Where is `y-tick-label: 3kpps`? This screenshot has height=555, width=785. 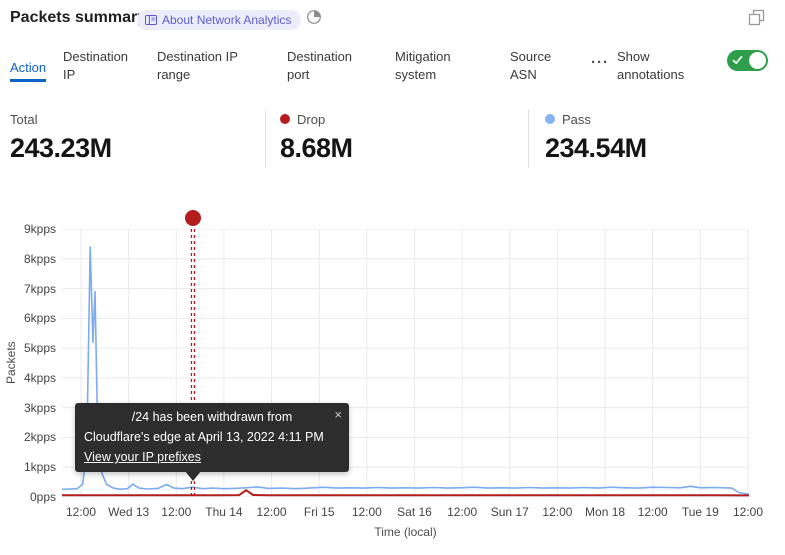 y-tick-label: 3kpps is located at coordinates (39, 407).